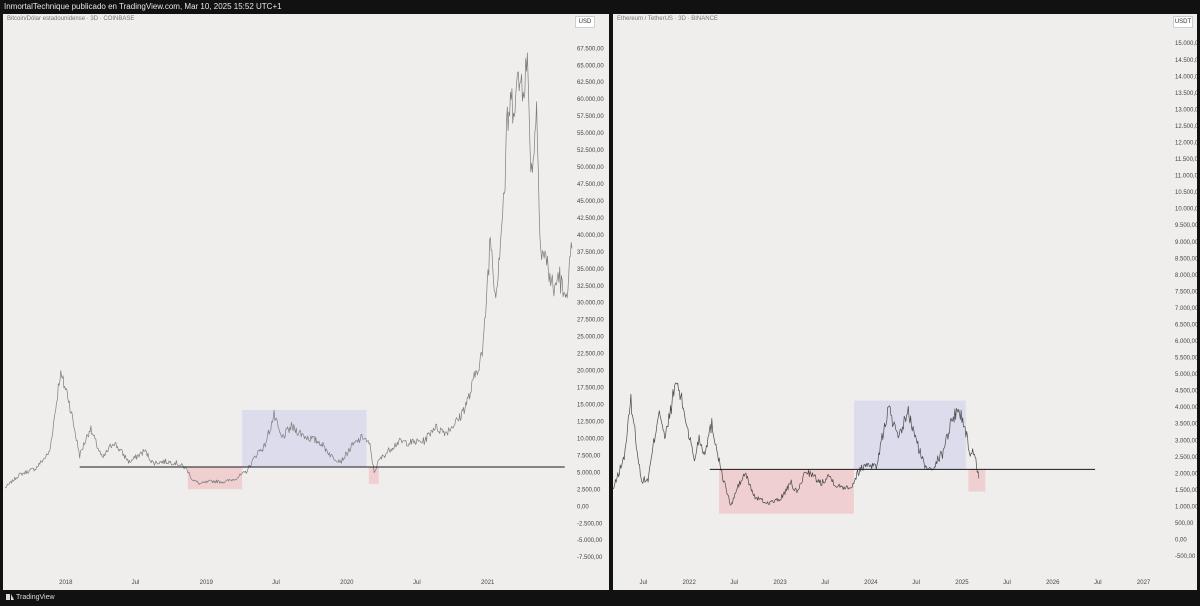 This screenshot has width=1200, height=606. I want to click on eth-y-tick-label-30: 0,00, so click(1181, 541).